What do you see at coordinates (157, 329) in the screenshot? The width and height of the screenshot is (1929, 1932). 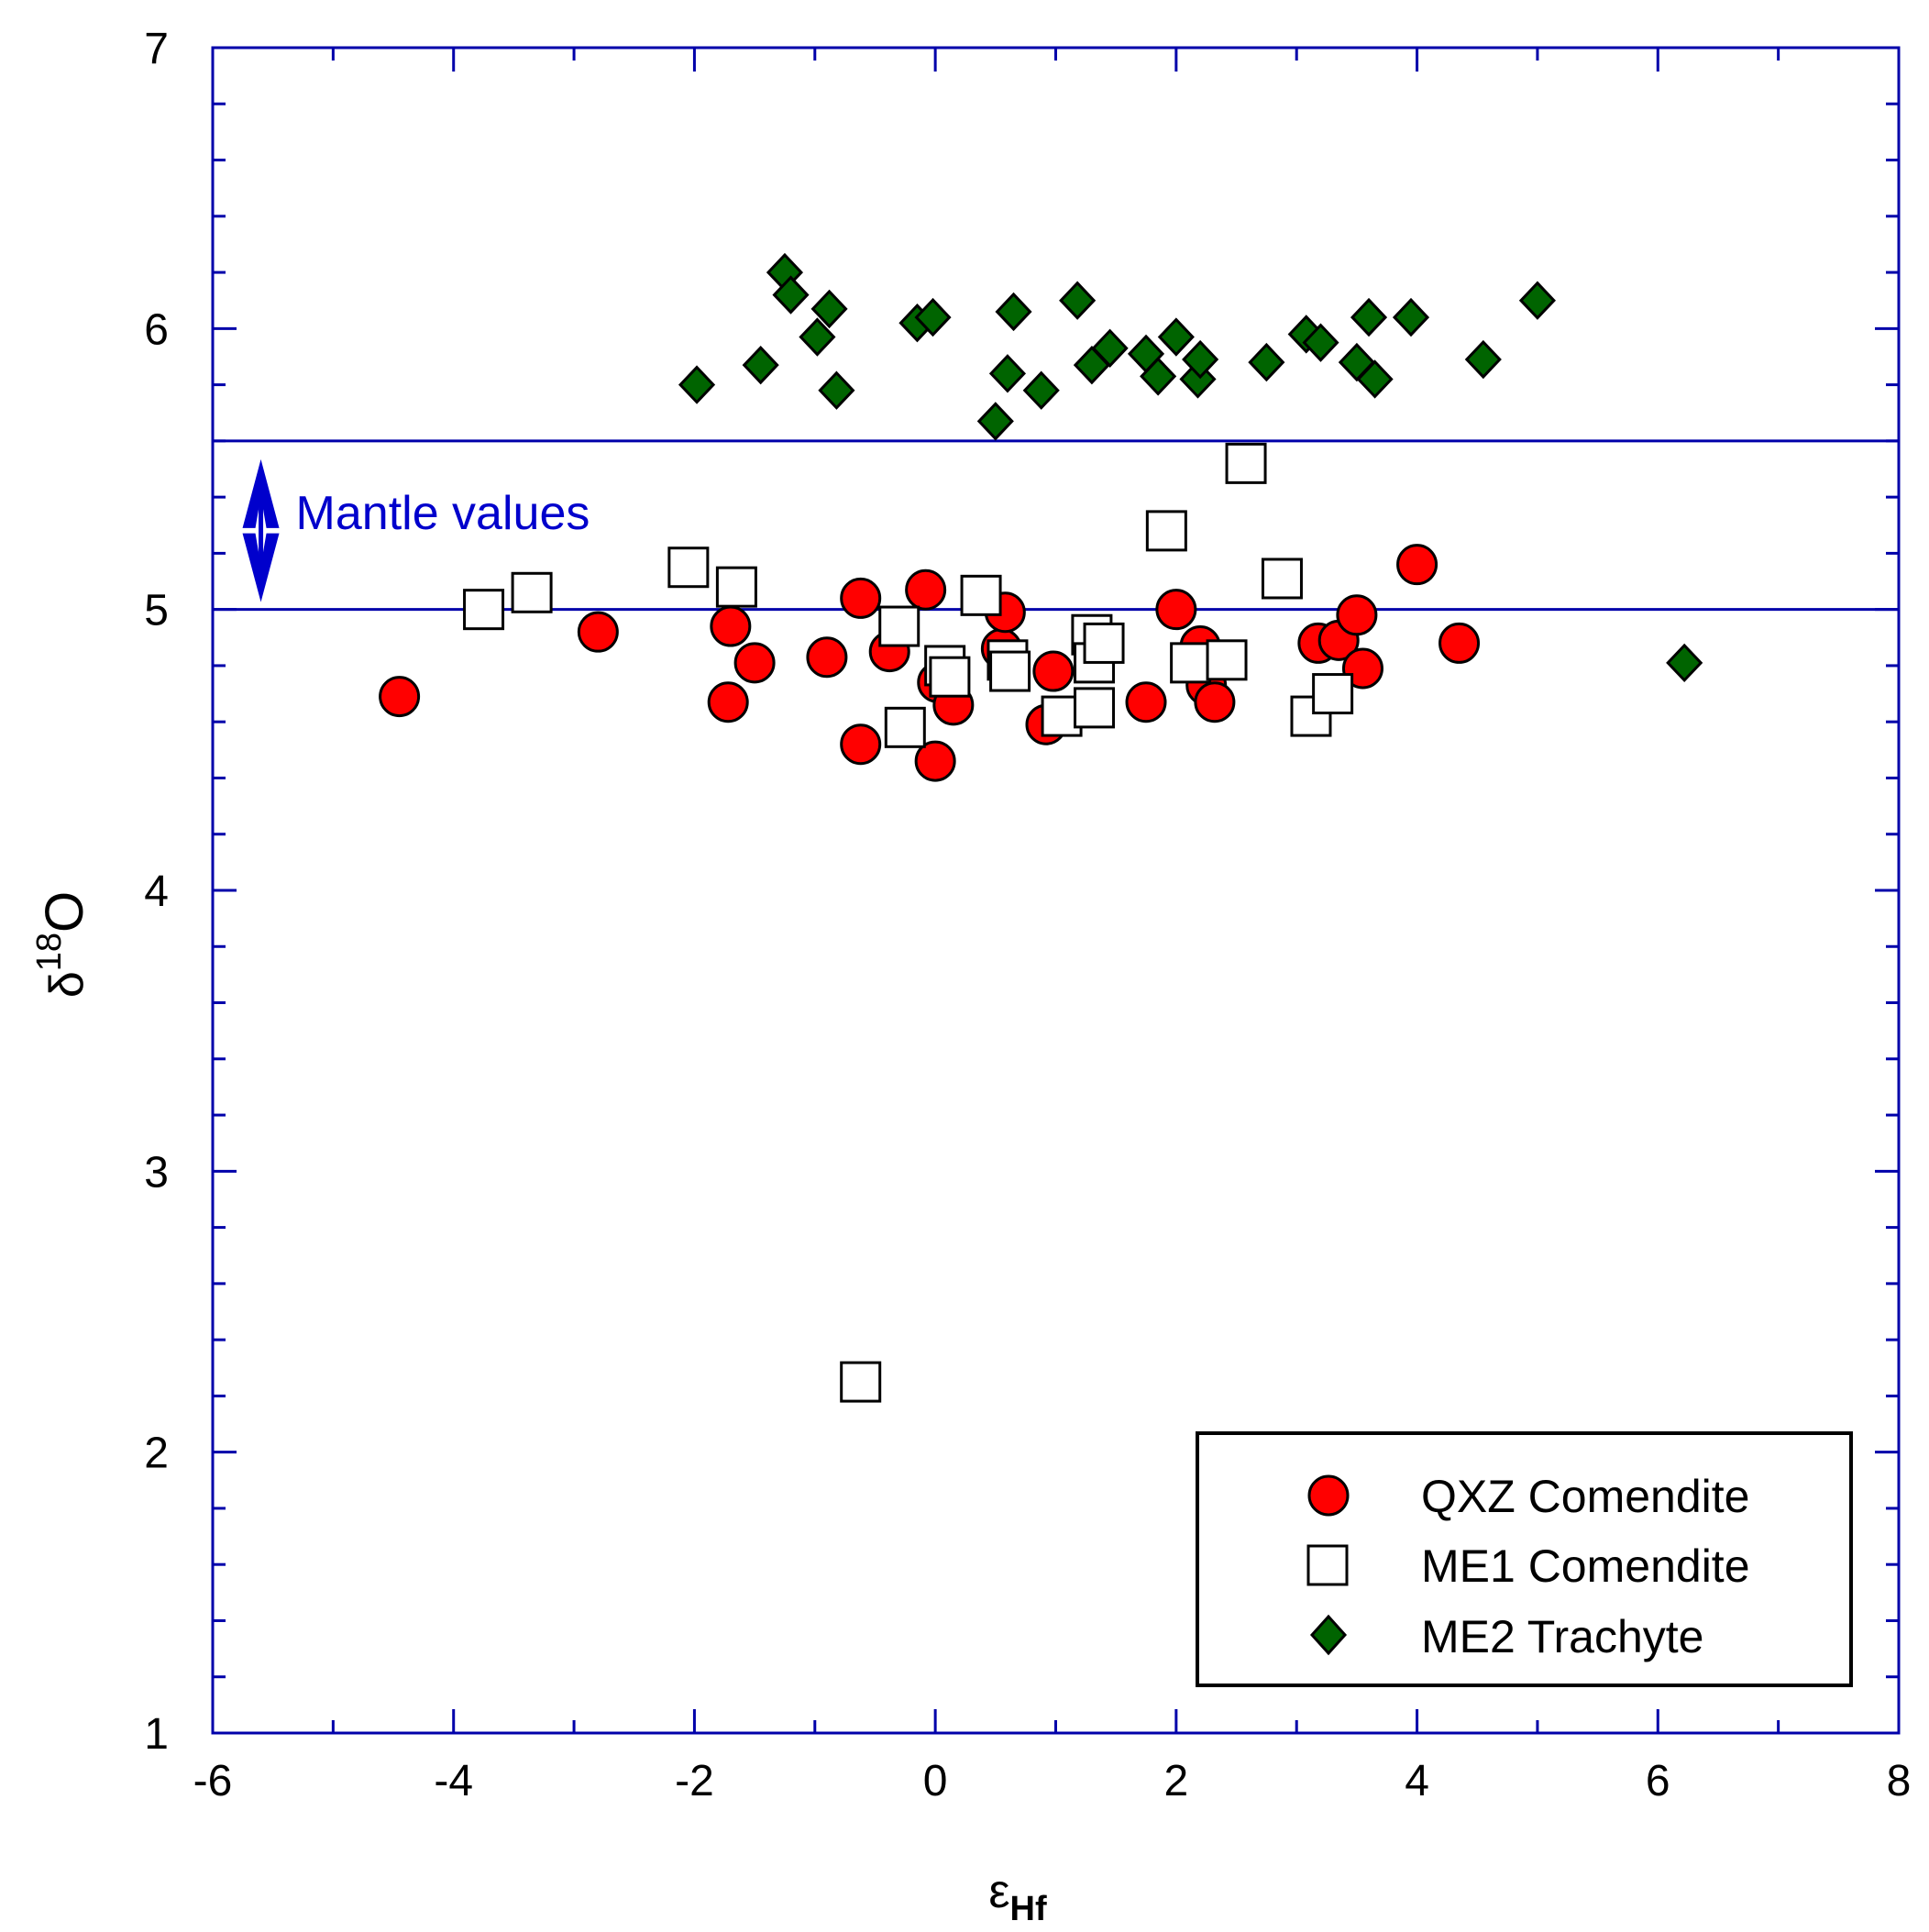 I see `y-tick-label: 6` at bounding box center [157, 329].